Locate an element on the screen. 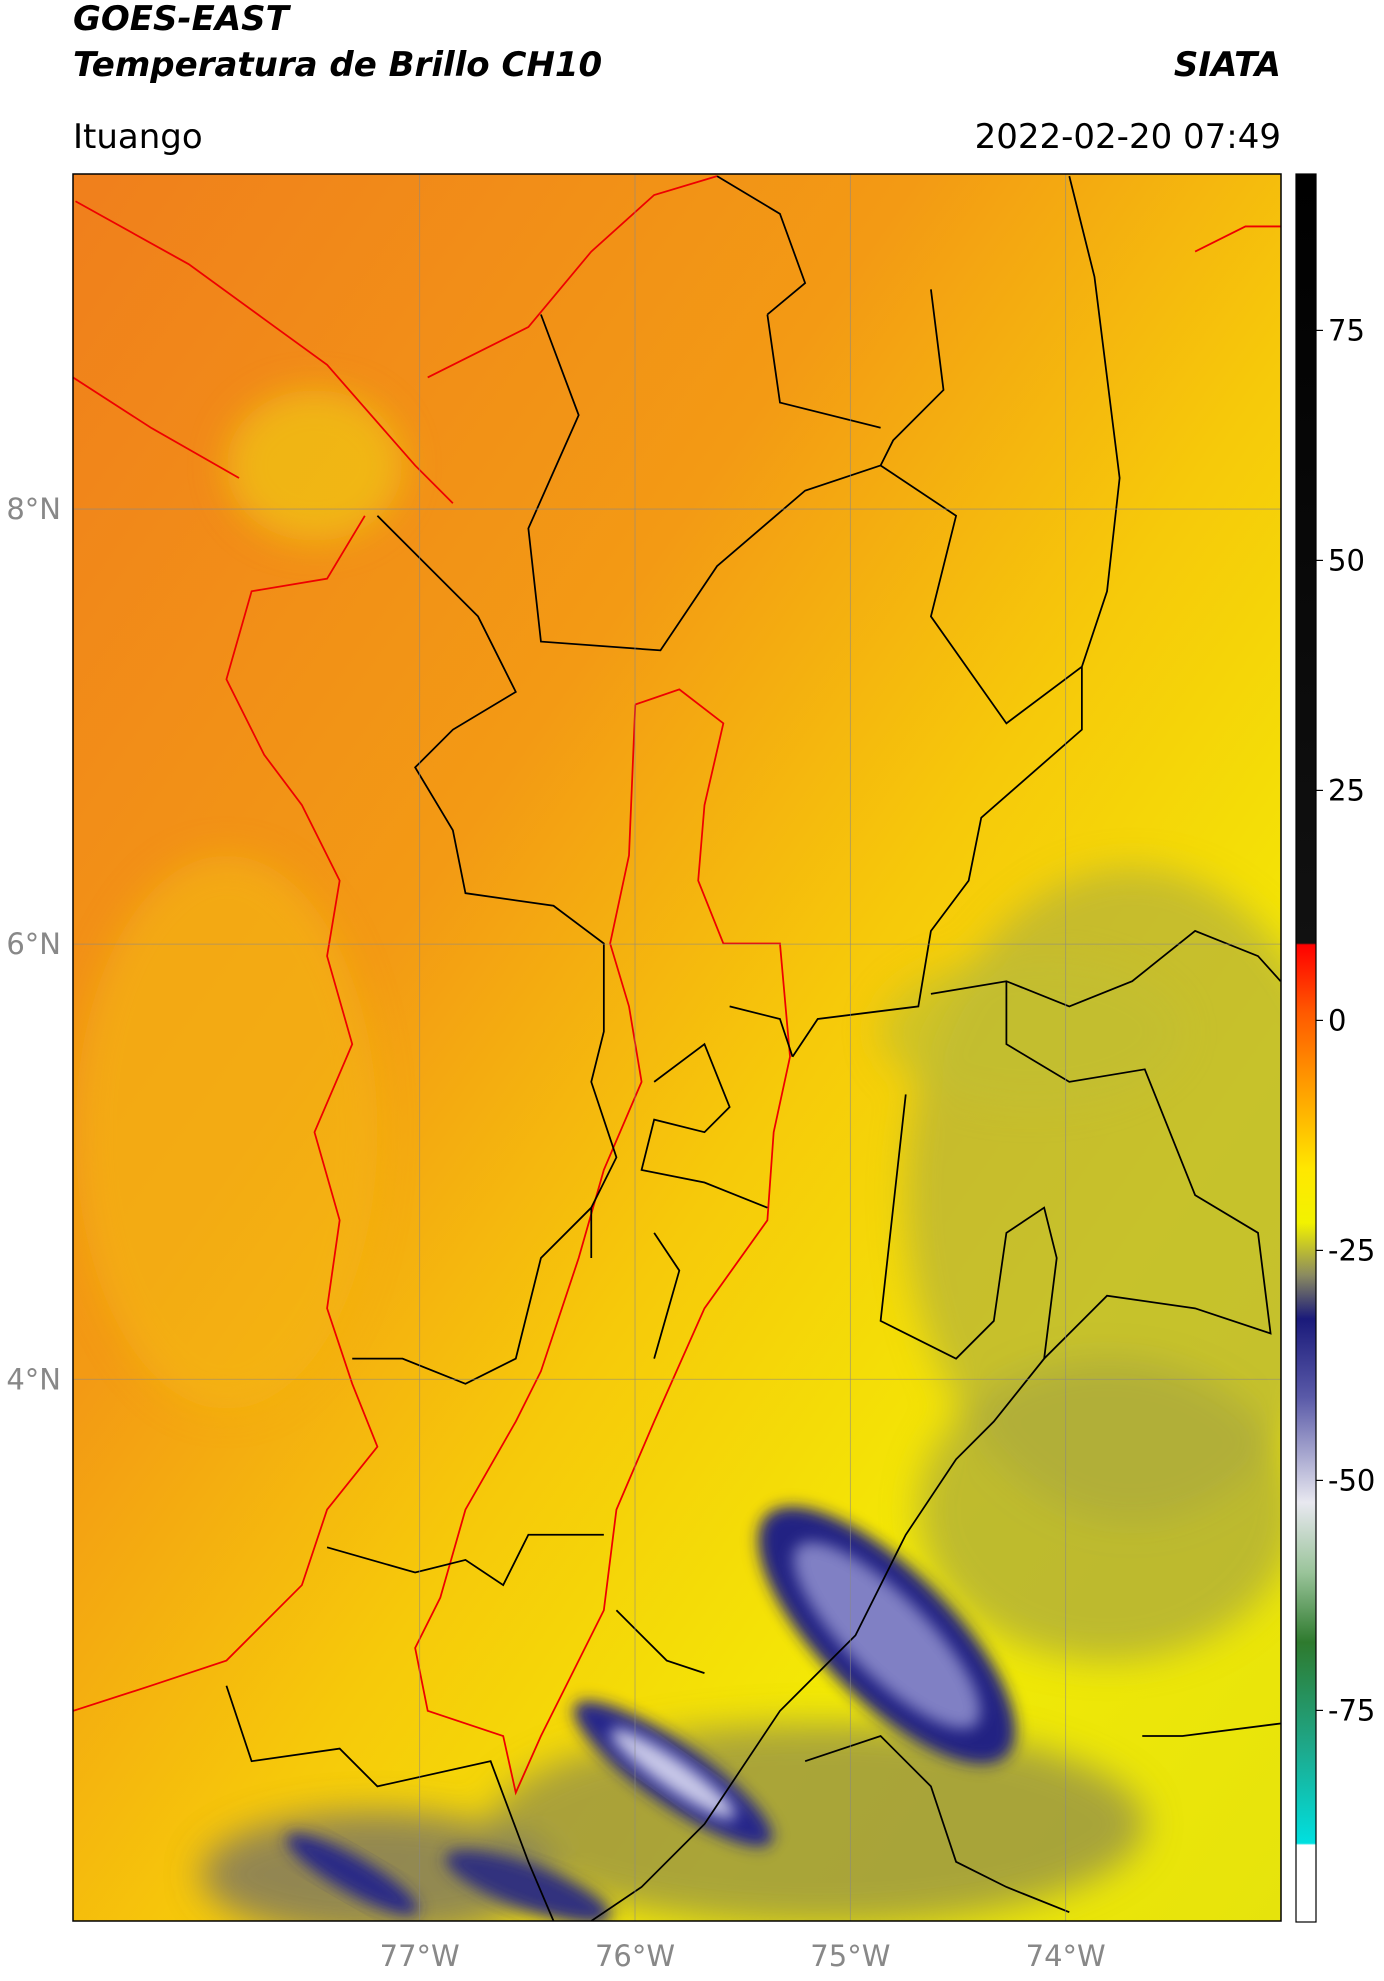 This screenshot has height=1981, width=1384. title-line1: GOES-EAST is located at coordinates (182, 19).